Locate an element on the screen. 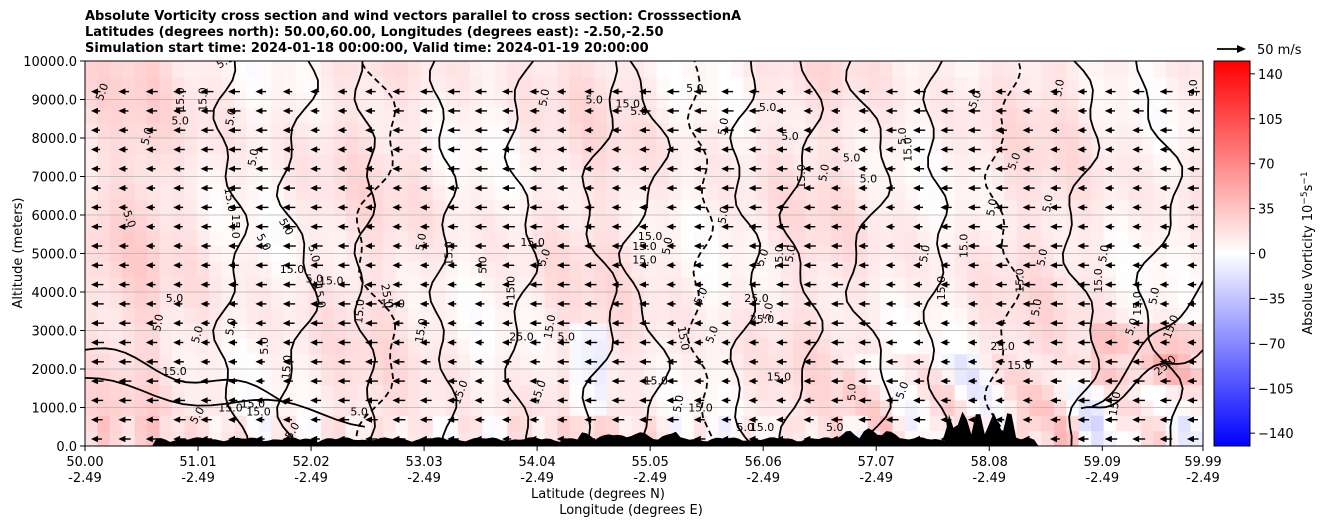 The width and height of the screenshot is (1332, 526). colorbar-label: Absolue Vorticity 10−5s−1 is located at coordinates (1308, 252).